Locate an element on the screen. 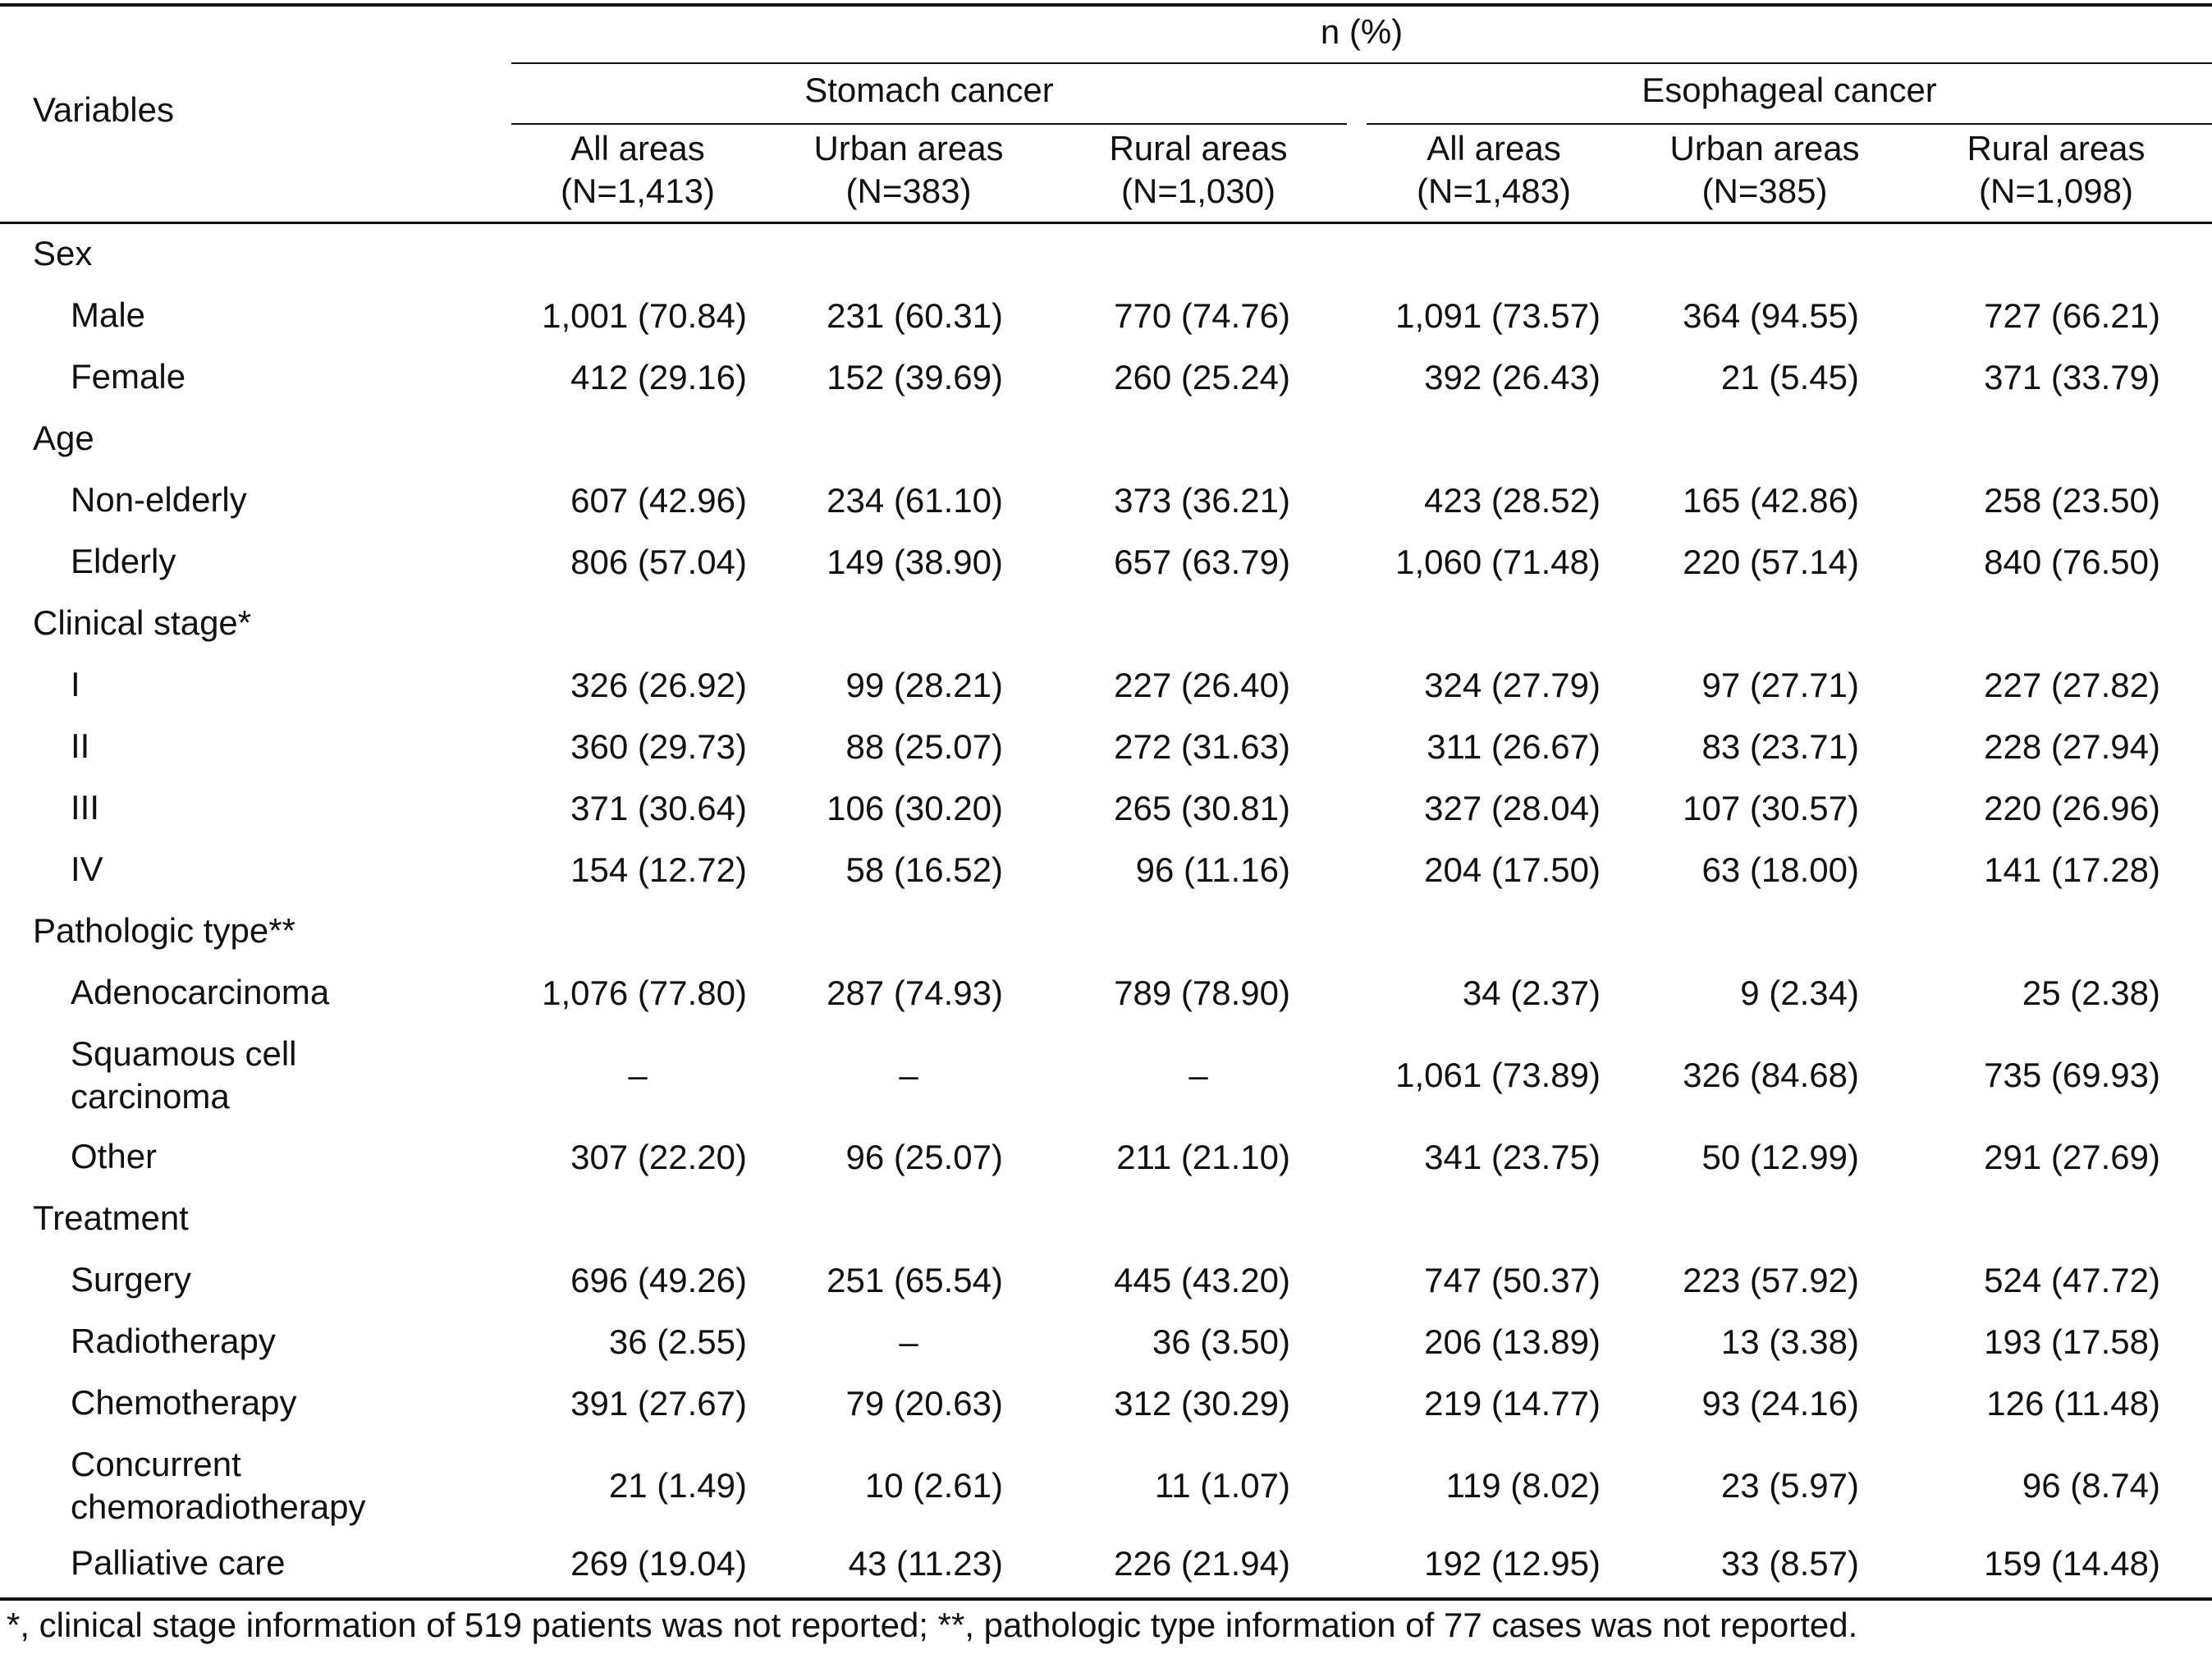  row-label: Surgery is located at coordinates (132, 1279).